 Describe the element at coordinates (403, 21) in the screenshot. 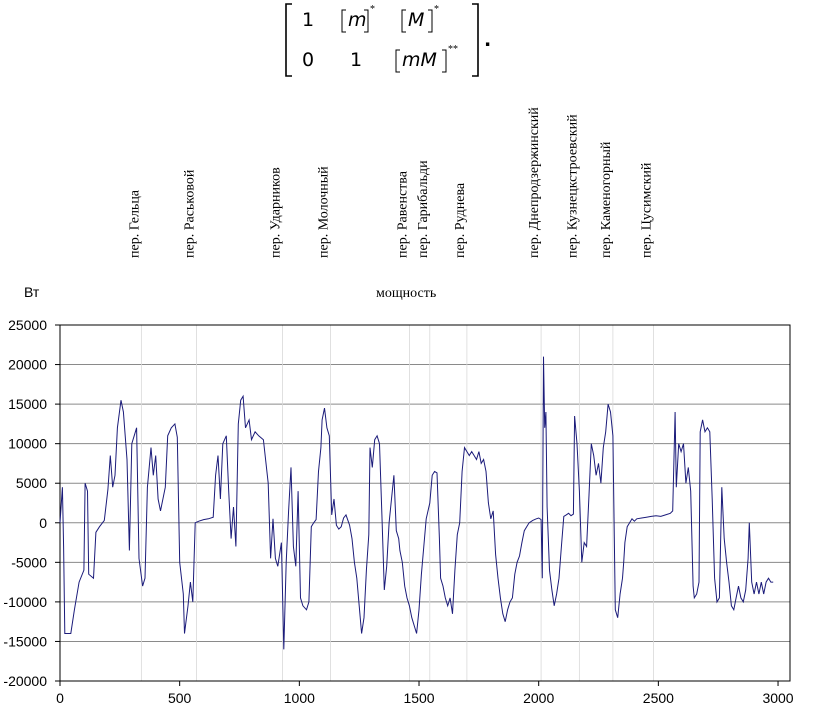

I see `inner-bracket-M-open` at that location.